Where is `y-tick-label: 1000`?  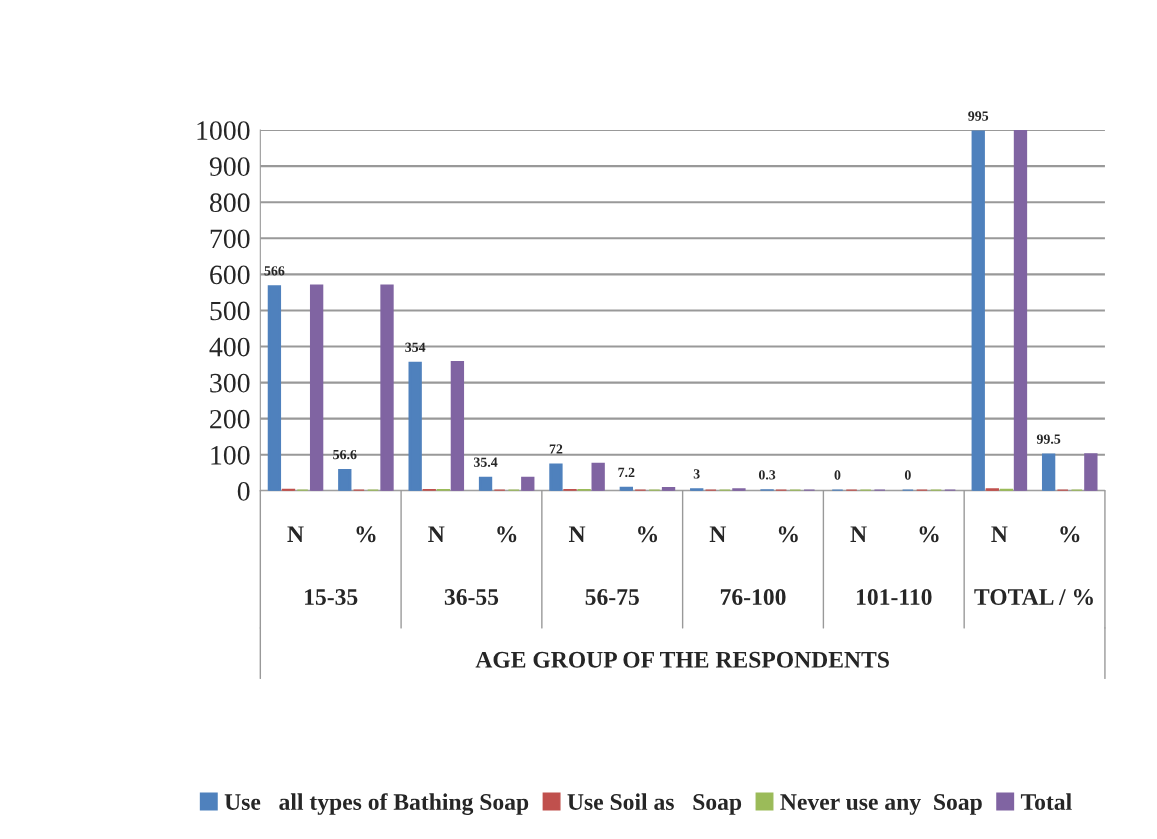
y-tick-label: 1000 is located at coordinates (223, 130).